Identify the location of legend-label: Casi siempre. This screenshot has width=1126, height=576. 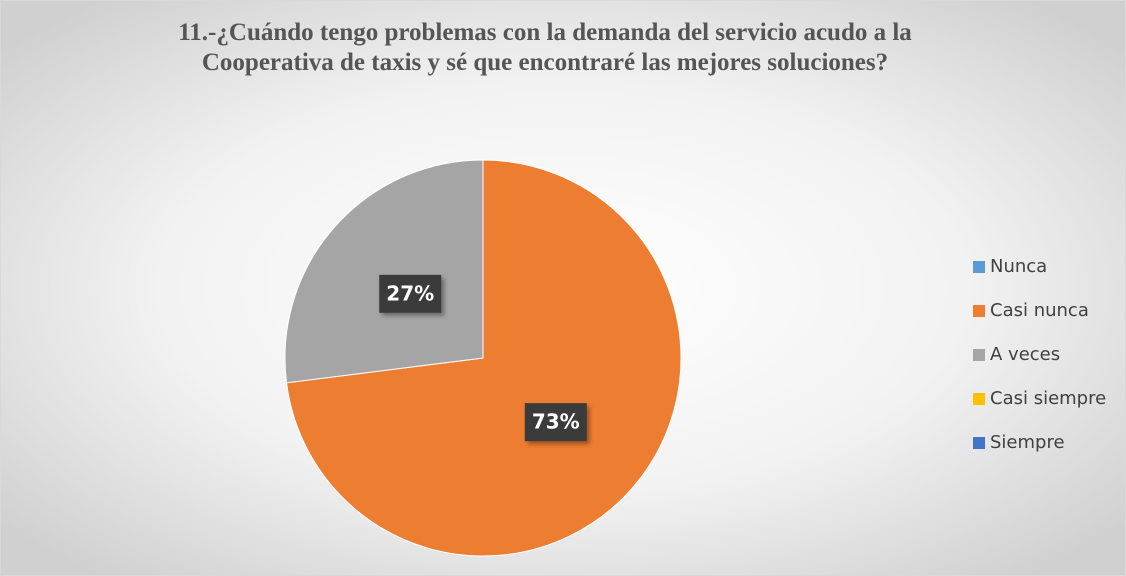
(1048, 398).